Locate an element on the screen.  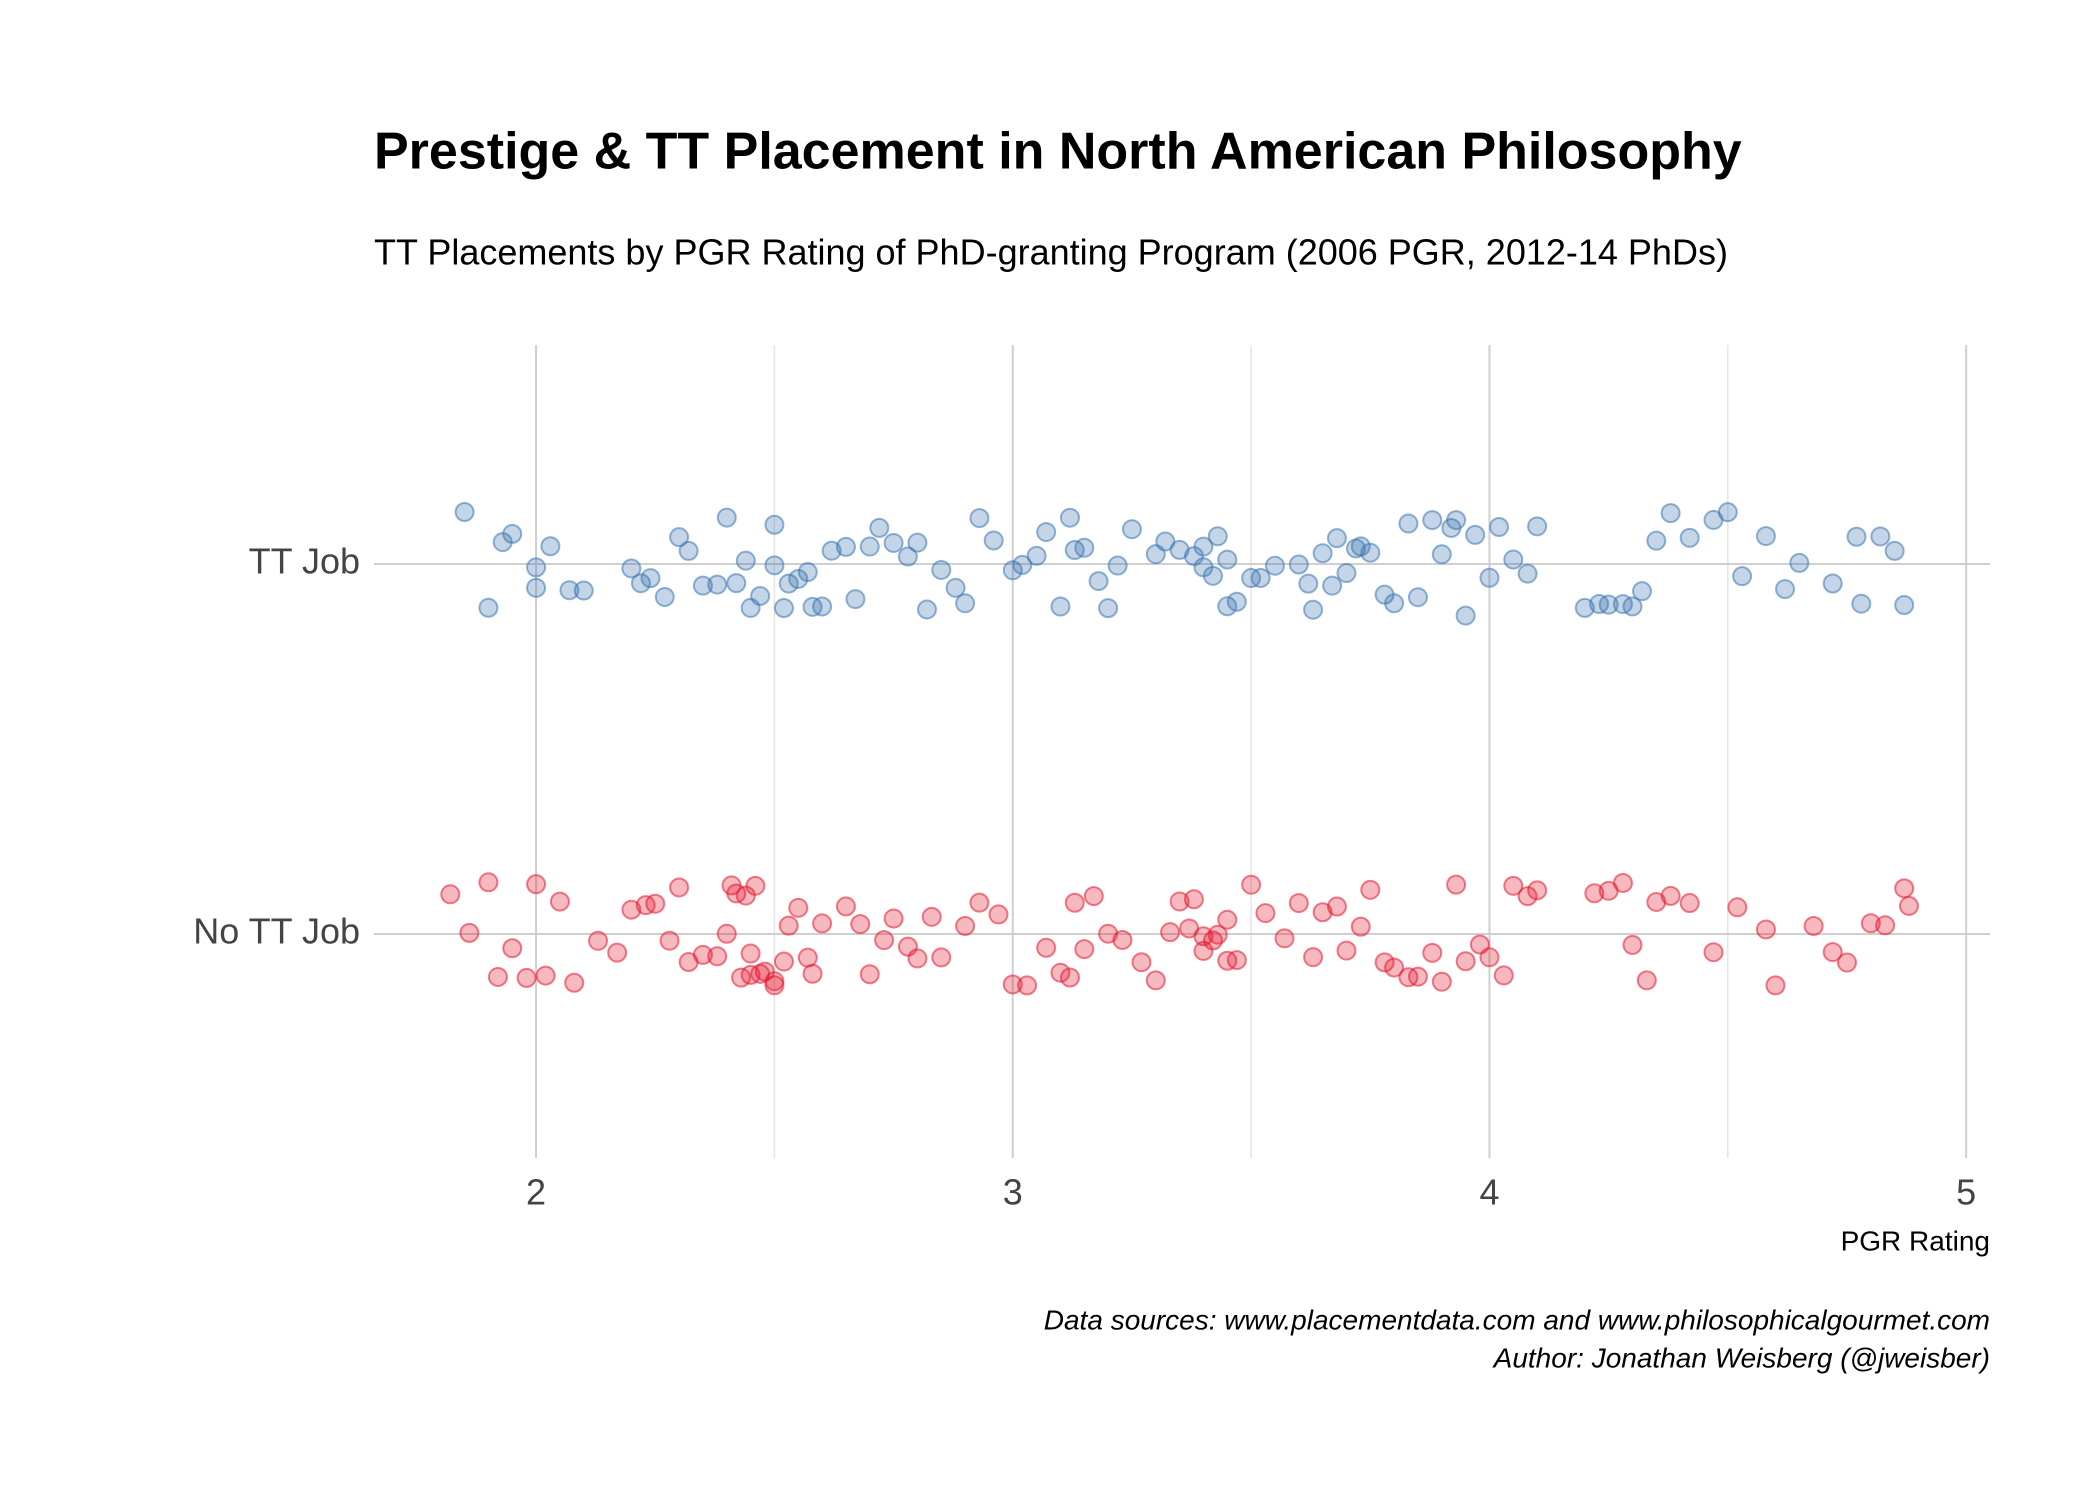
caption: Author: Jonathan Weisberg (@jweisber) is located at coordinates (1741, 1357).